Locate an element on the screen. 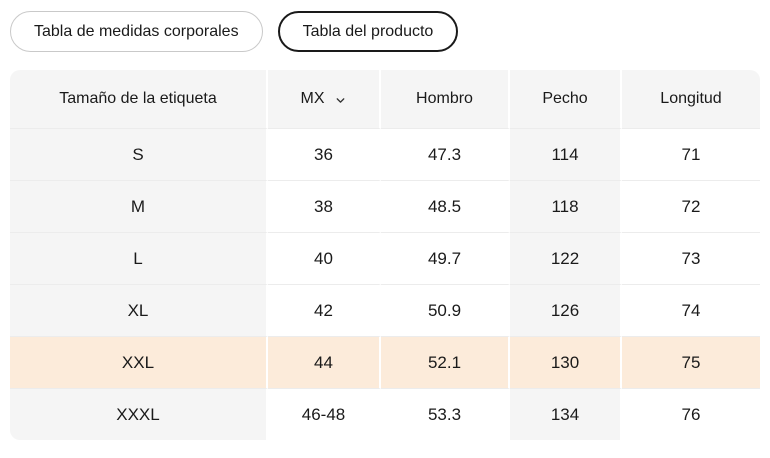  measurement-cell: 38 is located at coordinates (324, 206).